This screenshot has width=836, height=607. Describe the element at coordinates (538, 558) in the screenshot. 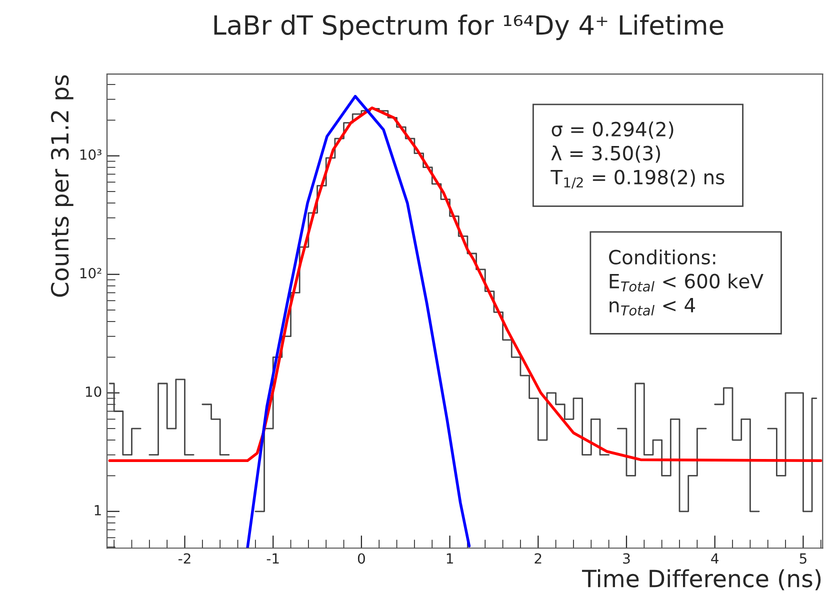

I see `x-tick-label: 2` at that location.